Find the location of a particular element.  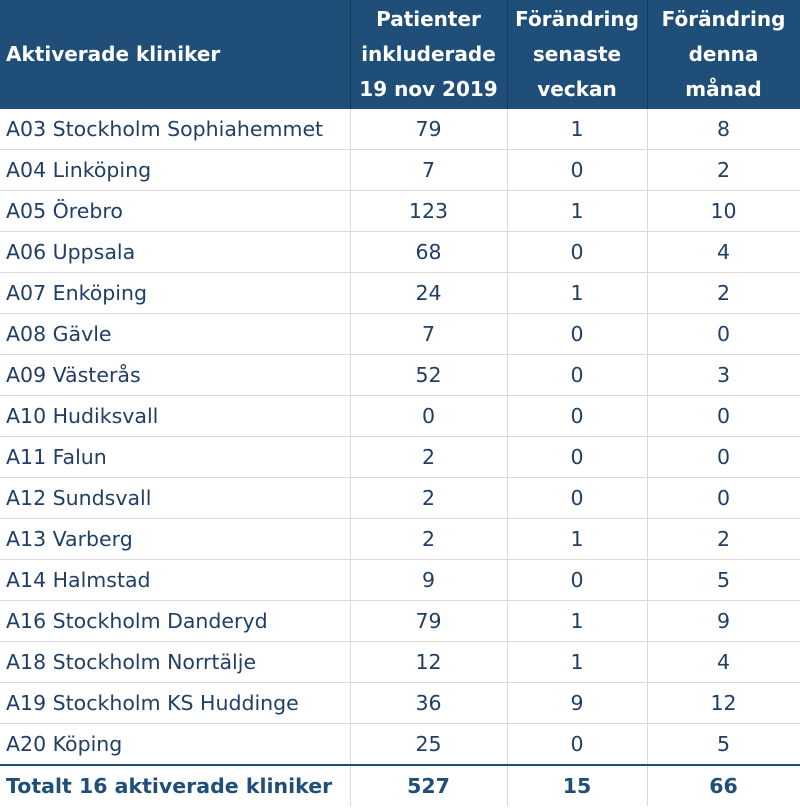

patients-count: 123 is located at coordinates (429, 211).